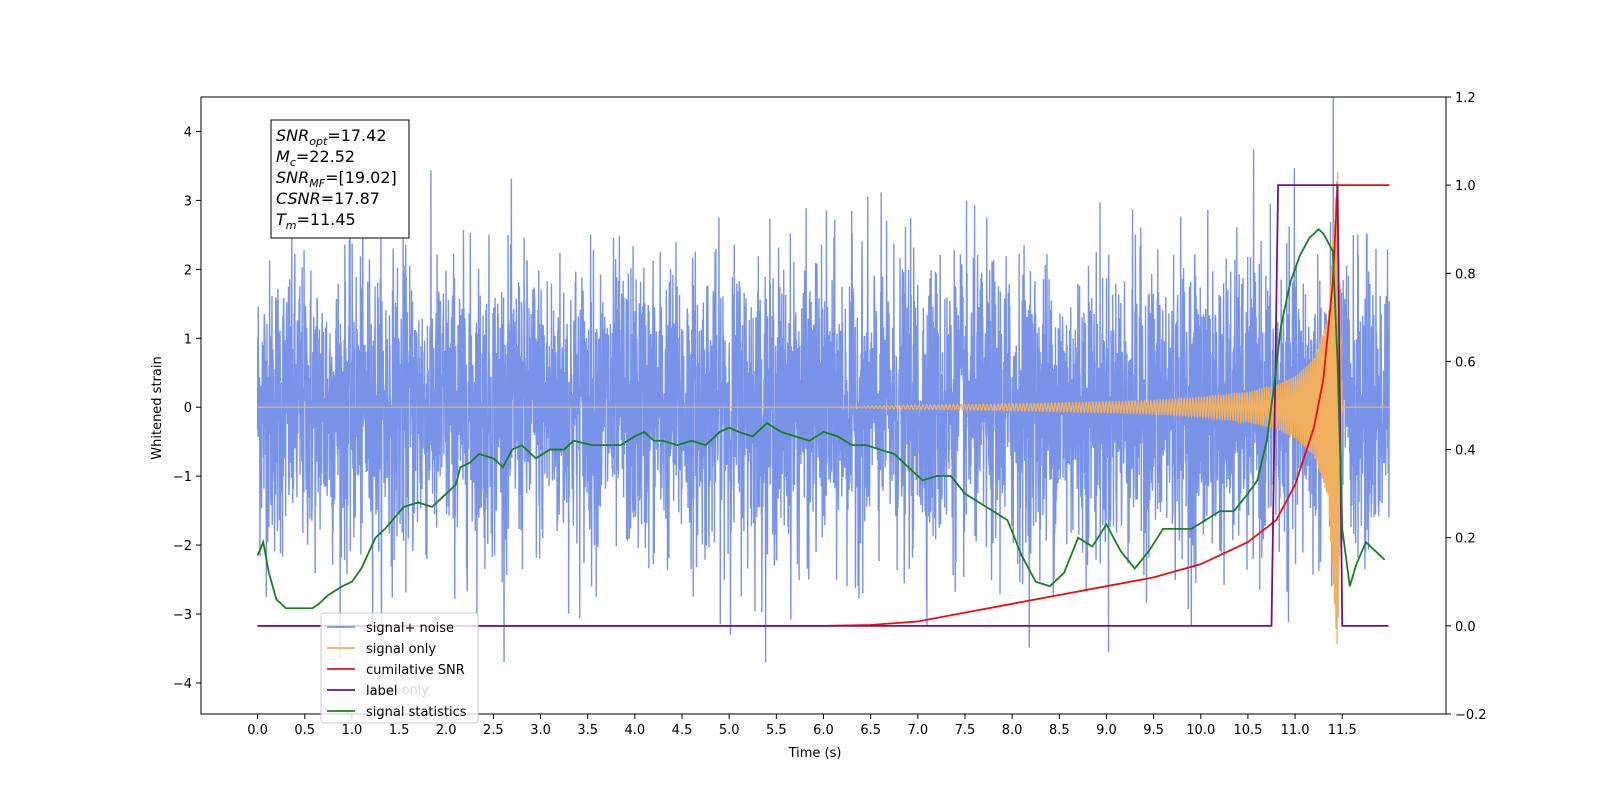 The width and height of the screenshot is (1600, 800). What do you see at coordinates (1465, 186) in the screenshot?
I see `y2-tick-label: 1.0` at bounding box center [1465, 186].